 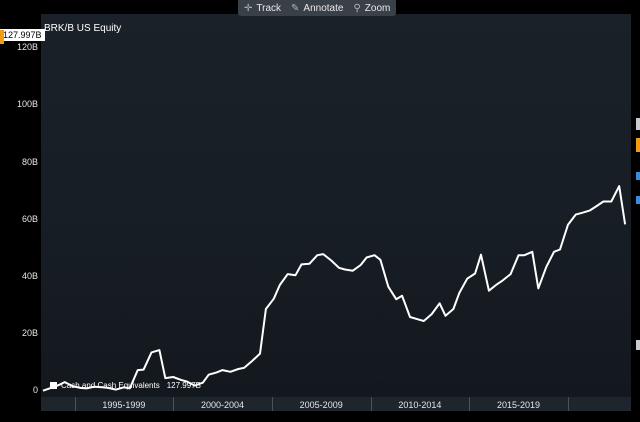 I want to click on track-button: ✛ Track, so click(x=262, y=8).